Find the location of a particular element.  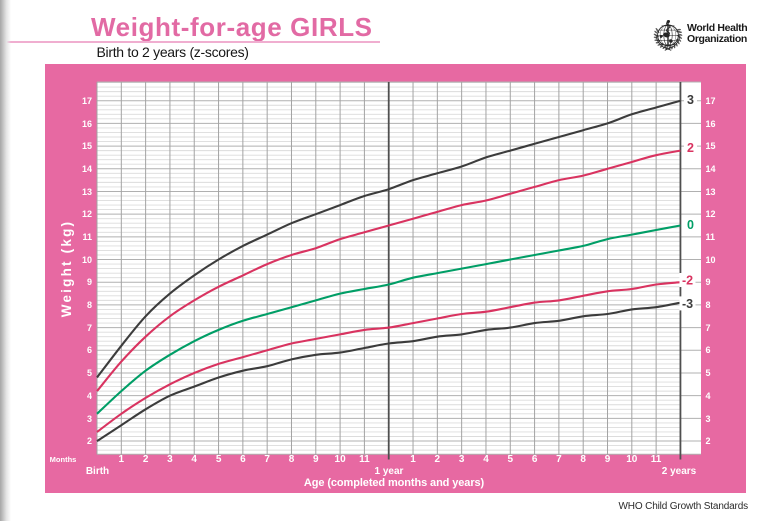

svg-text: 3 is located at coordinates (690, 100).